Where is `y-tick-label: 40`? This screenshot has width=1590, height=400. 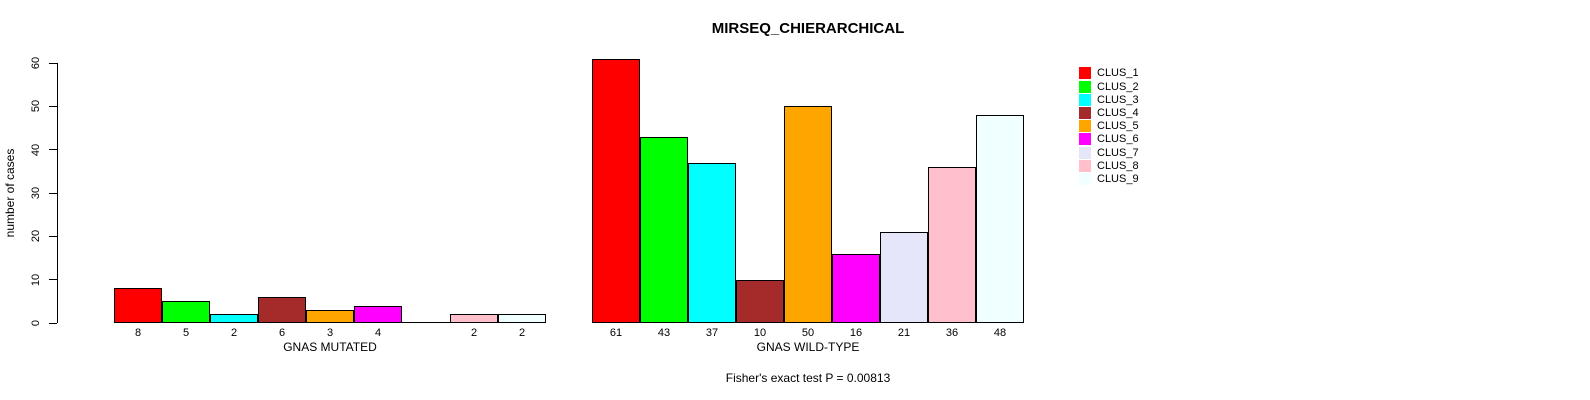
y-tick-label: 40 is located at coordinates (36, 149).